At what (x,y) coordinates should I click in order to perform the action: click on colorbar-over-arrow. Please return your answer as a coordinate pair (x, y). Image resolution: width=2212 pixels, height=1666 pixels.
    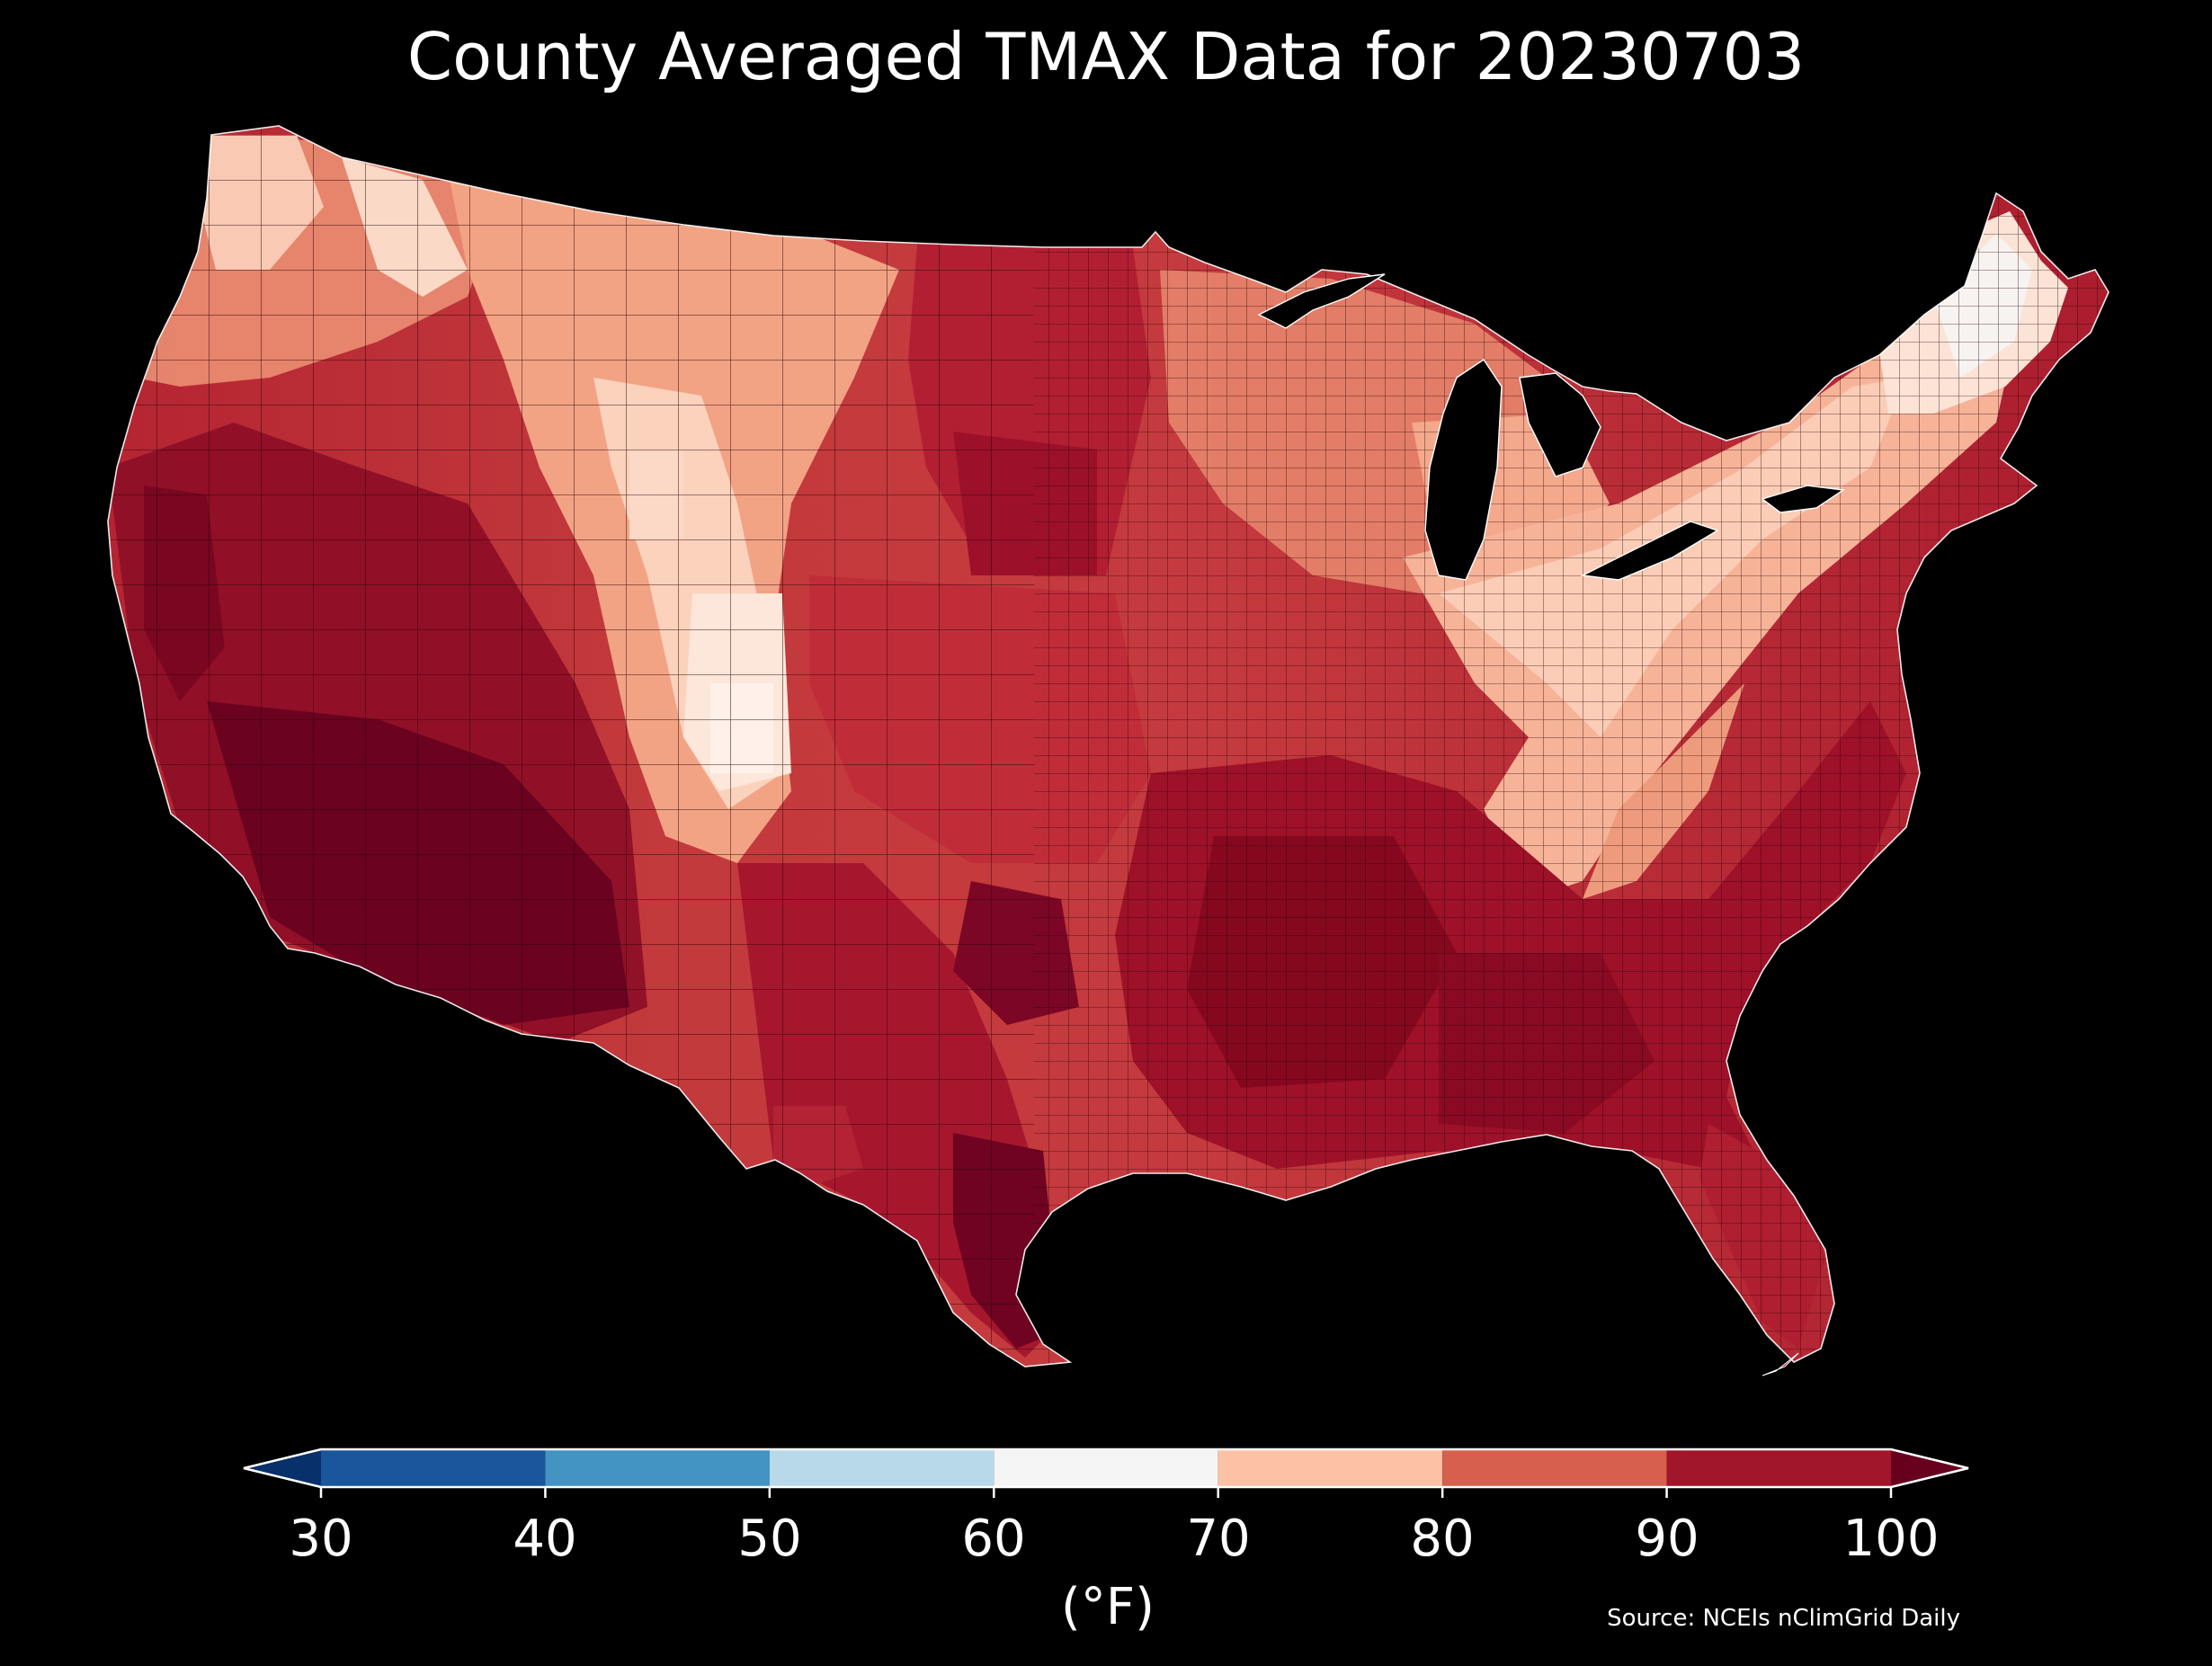
    Looking at the image, I should click on (1929, 1468).